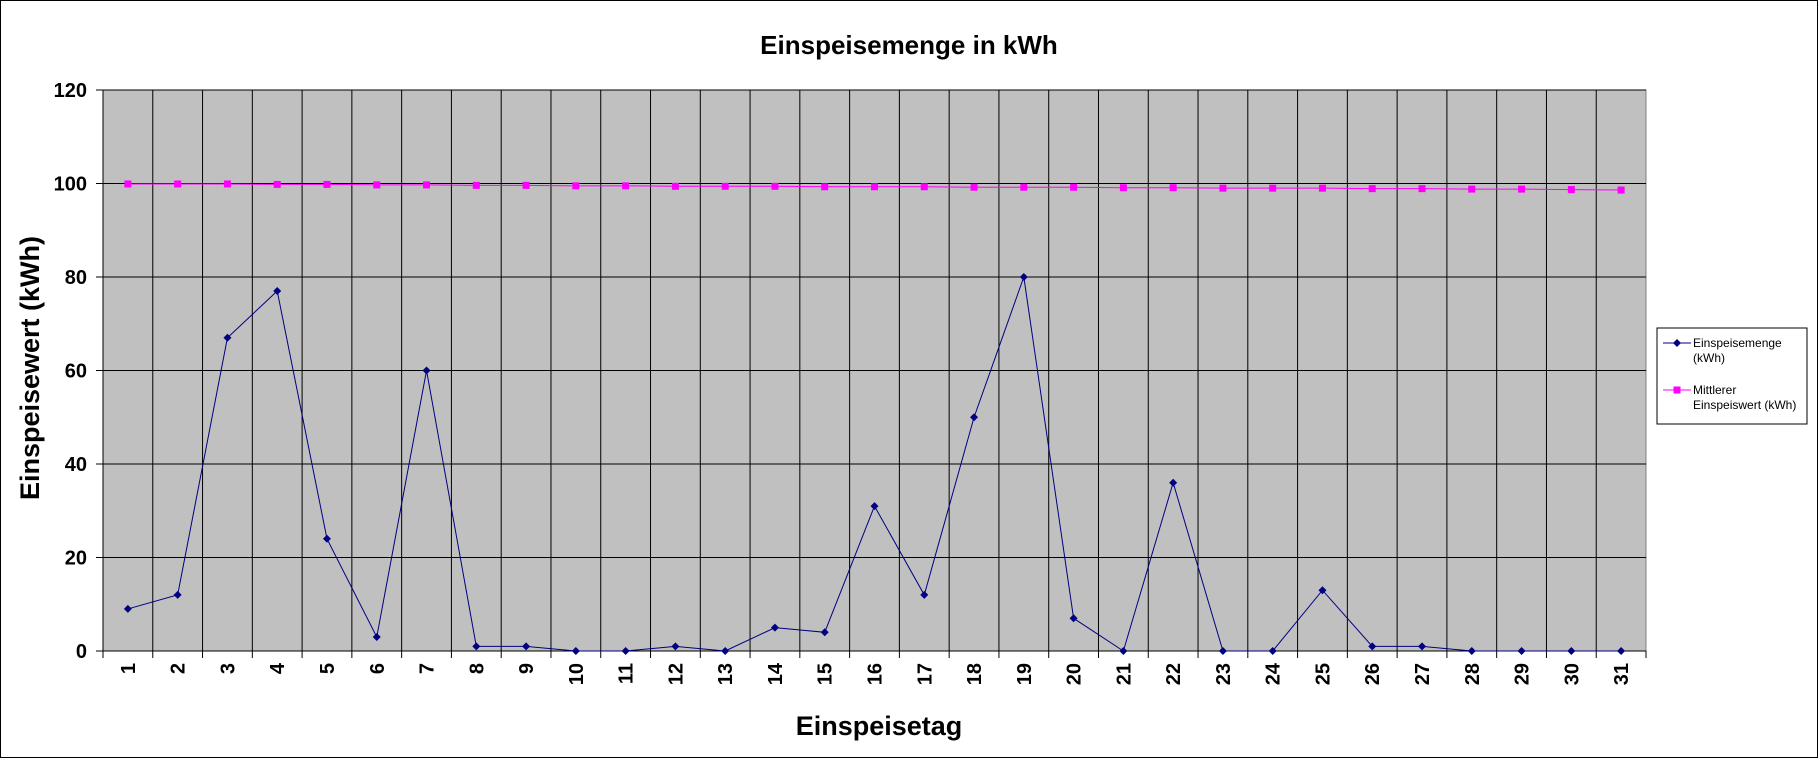 The height and width of the screenshot is (758, 1818). I want to click on x-tick-label: 17, so click(925, 674).